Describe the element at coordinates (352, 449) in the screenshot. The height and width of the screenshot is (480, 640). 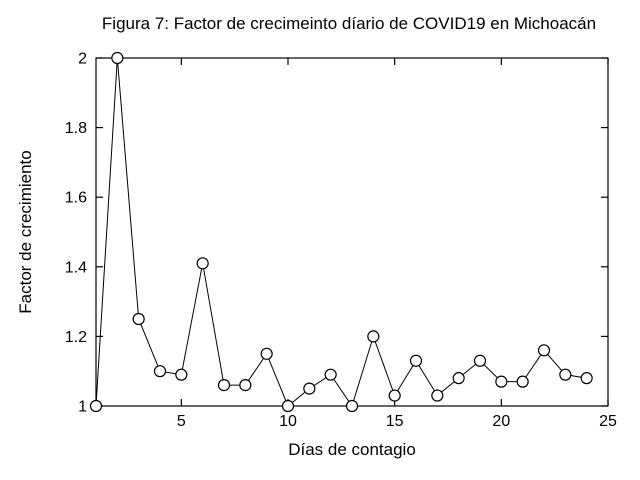
I see `x-axis-label: Días de contagio` at that location.